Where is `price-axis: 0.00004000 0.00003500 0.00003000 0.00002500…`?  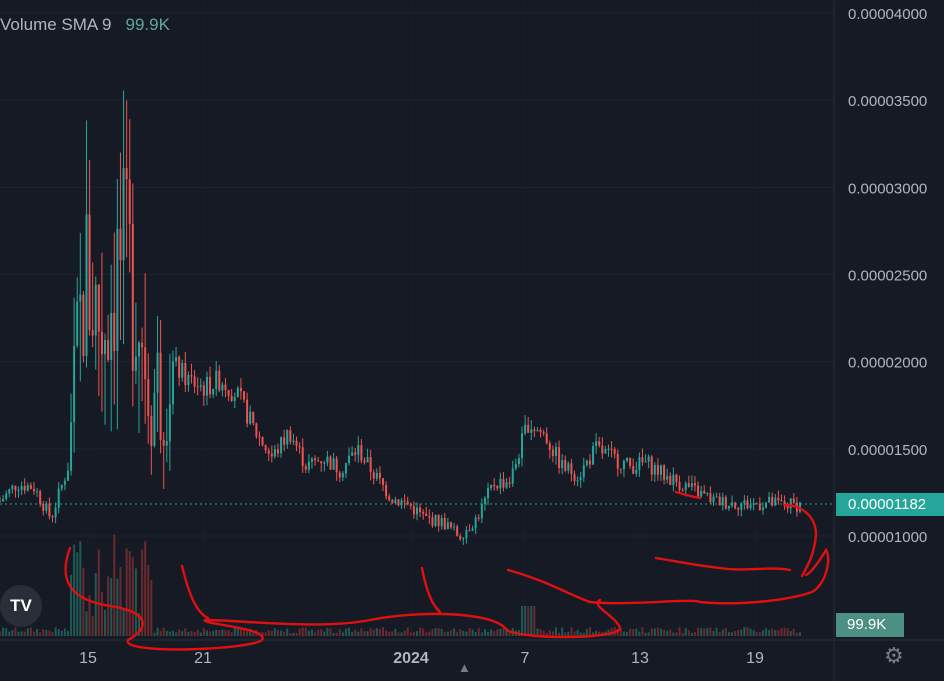
price-axis: 0.00004000 0.00003500 0.00003000 0.00002500… is located at coordinates (887, 276).